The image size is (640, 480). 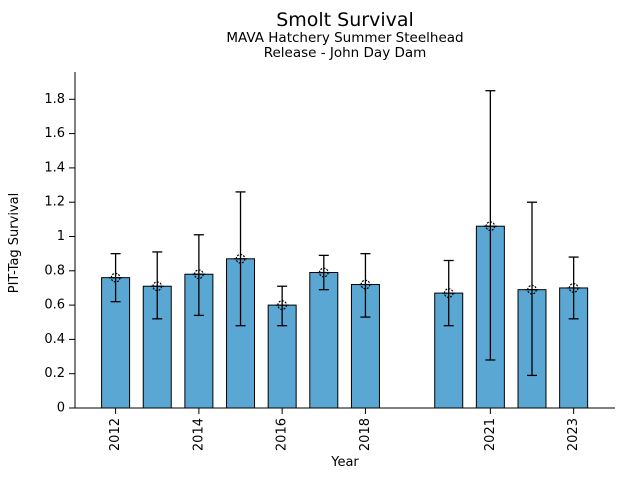 What do you see at coordinates (61, 408) in the screenshot?
I see `y-tick-label-0: 0` at bounding box center [61, 408].